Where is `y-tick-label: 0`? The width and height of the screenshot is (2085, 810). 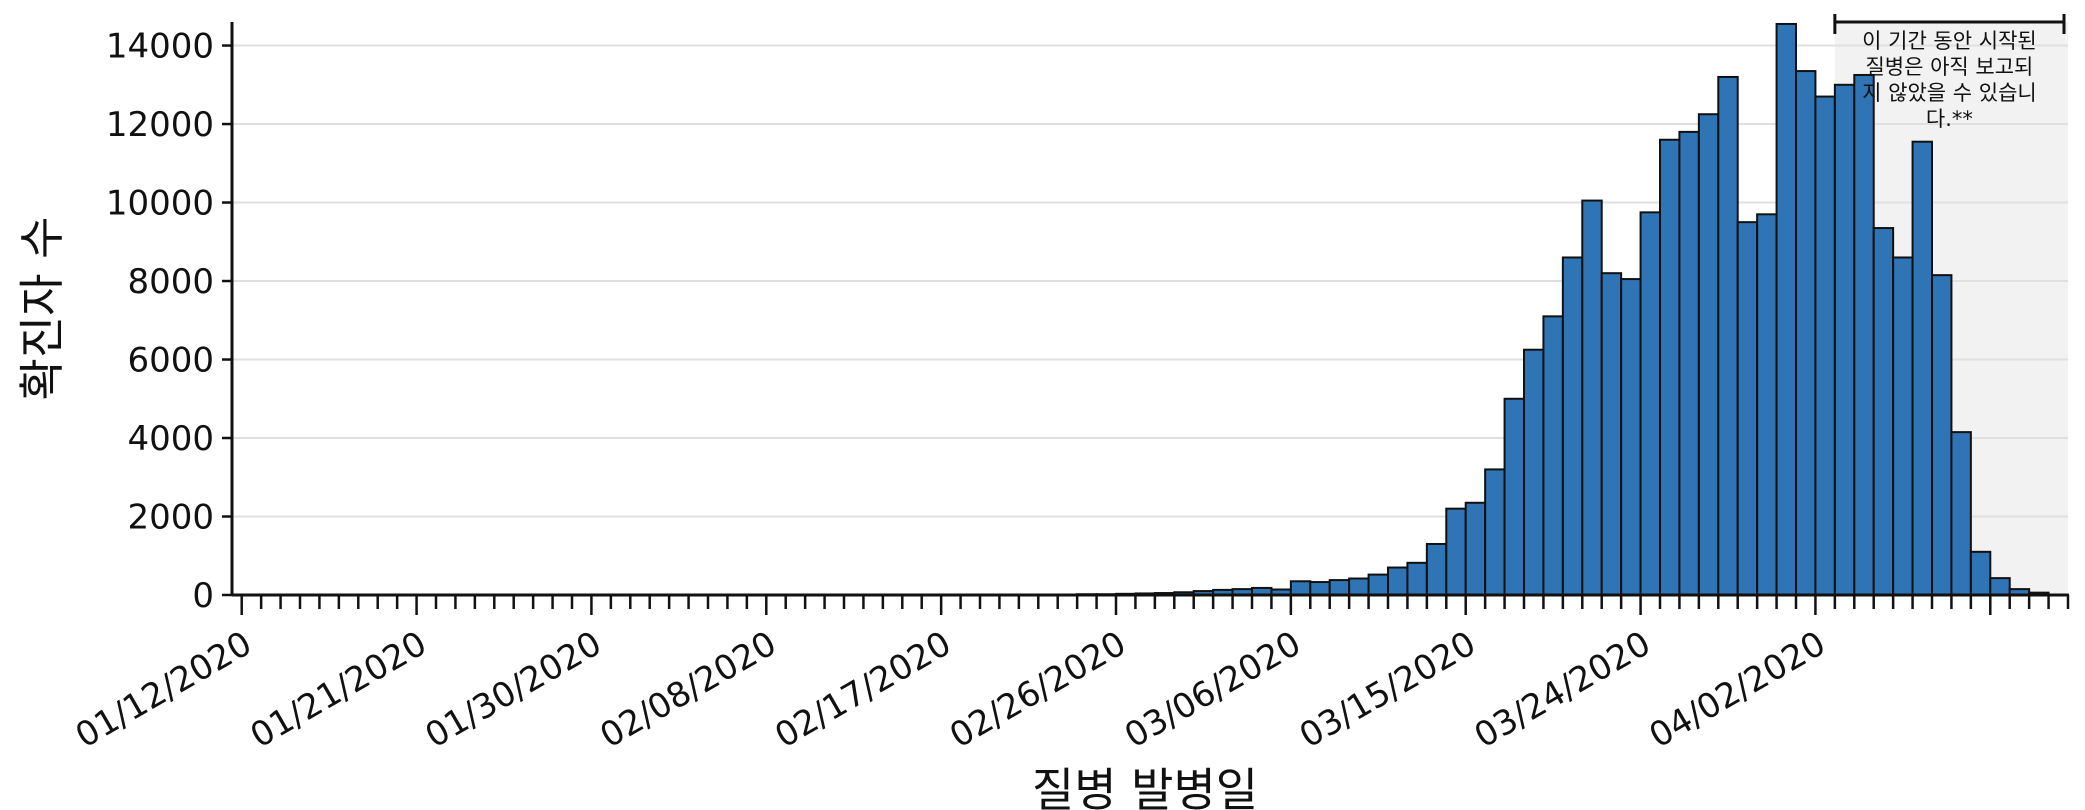
y-tick-label: 0 is located at coordinates (203, 596).